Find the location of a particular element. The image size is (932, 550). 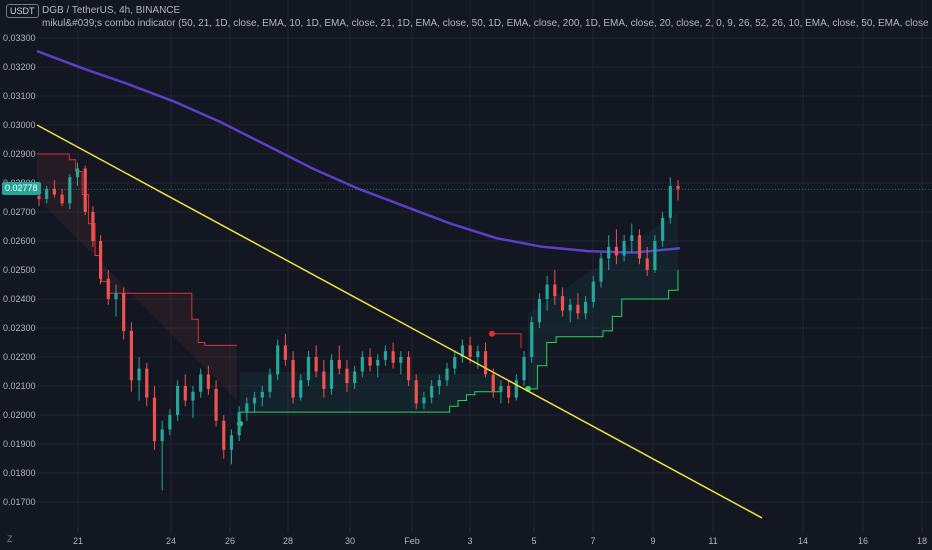

x-tick-label: 16 is located at coordinates (863, 541).